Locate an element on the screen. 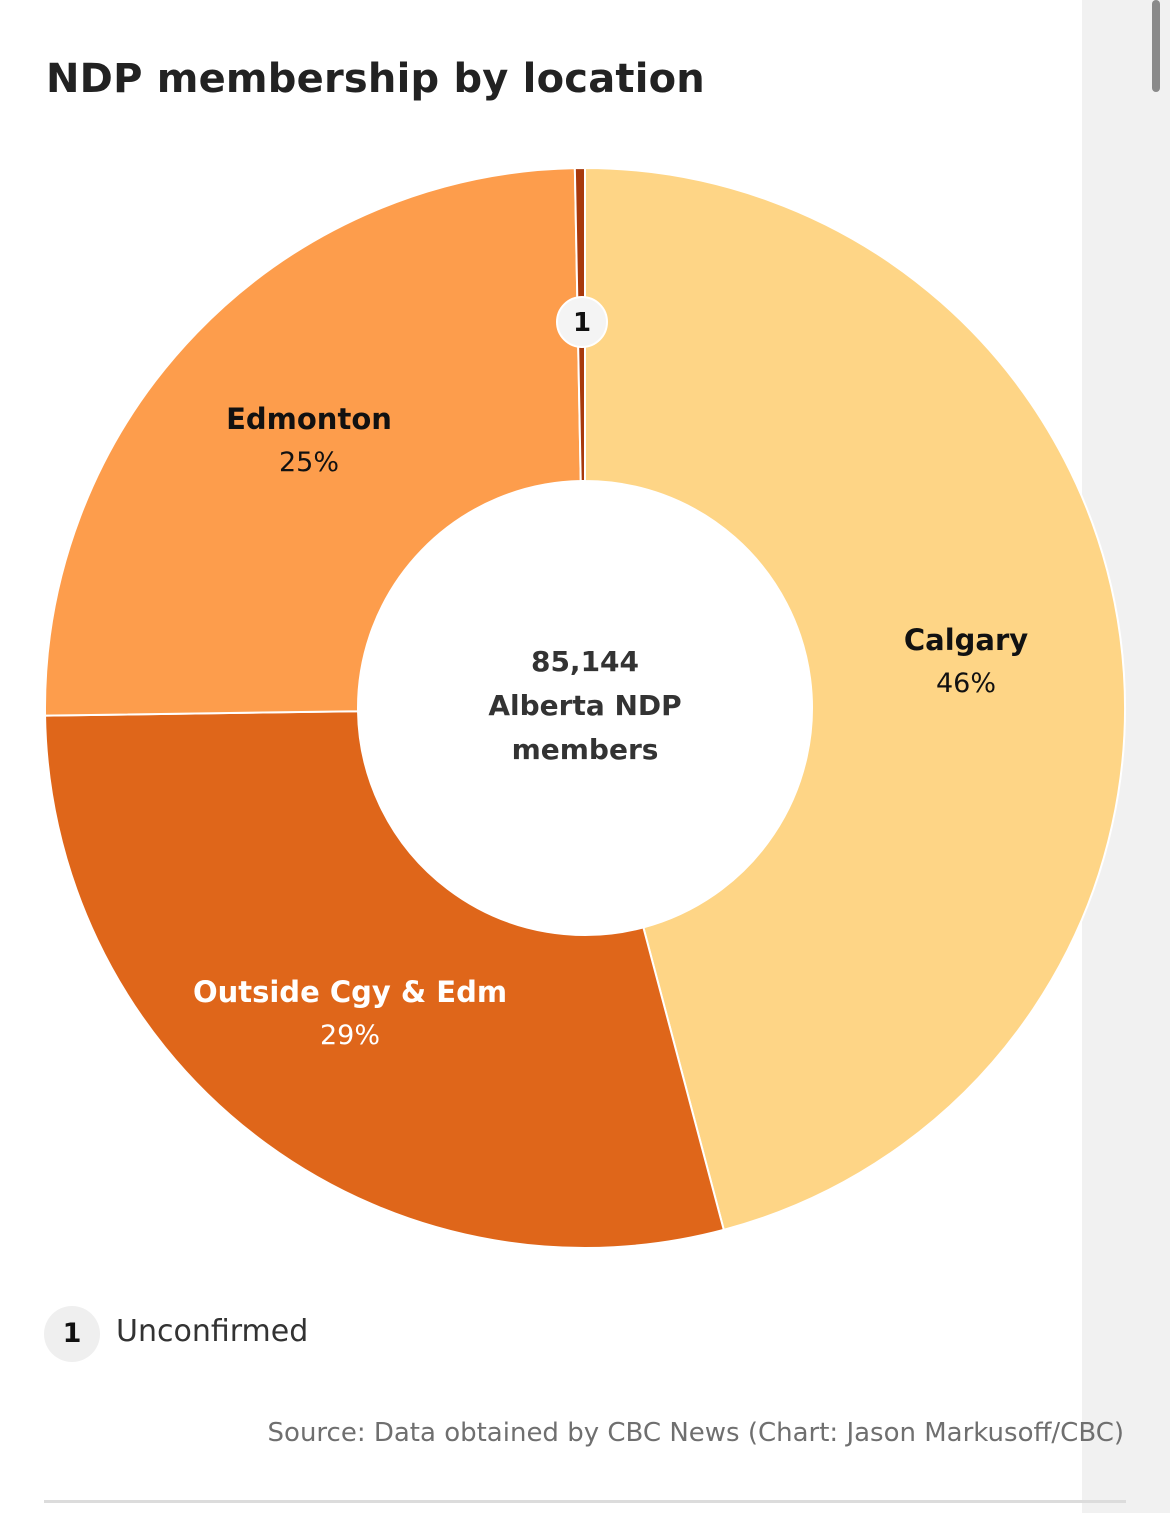 This screenshot has width=1170, height=1513. center-total-label: 85,144 Alberta NDP members is located at coordinates (584, 706).